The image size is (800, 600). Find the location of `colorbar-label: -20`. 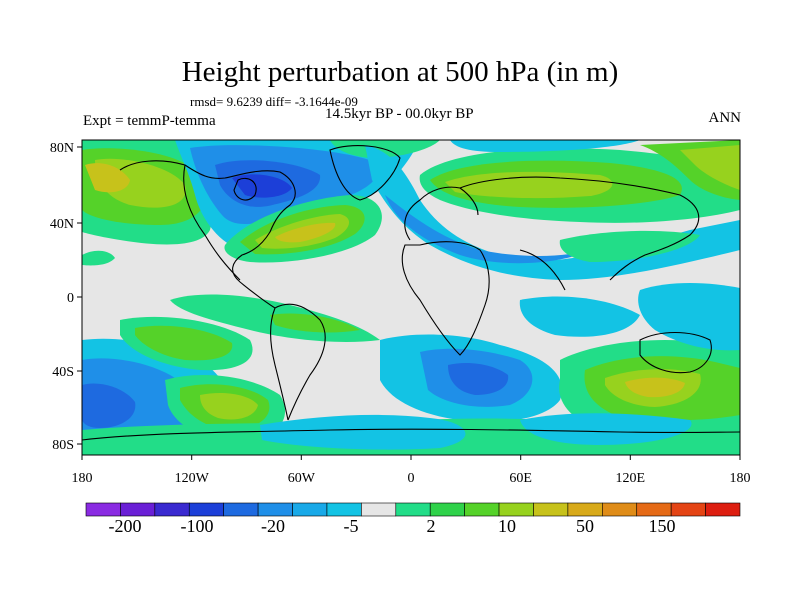

colorbar-label: -20 is located at coordinates (273, 526).